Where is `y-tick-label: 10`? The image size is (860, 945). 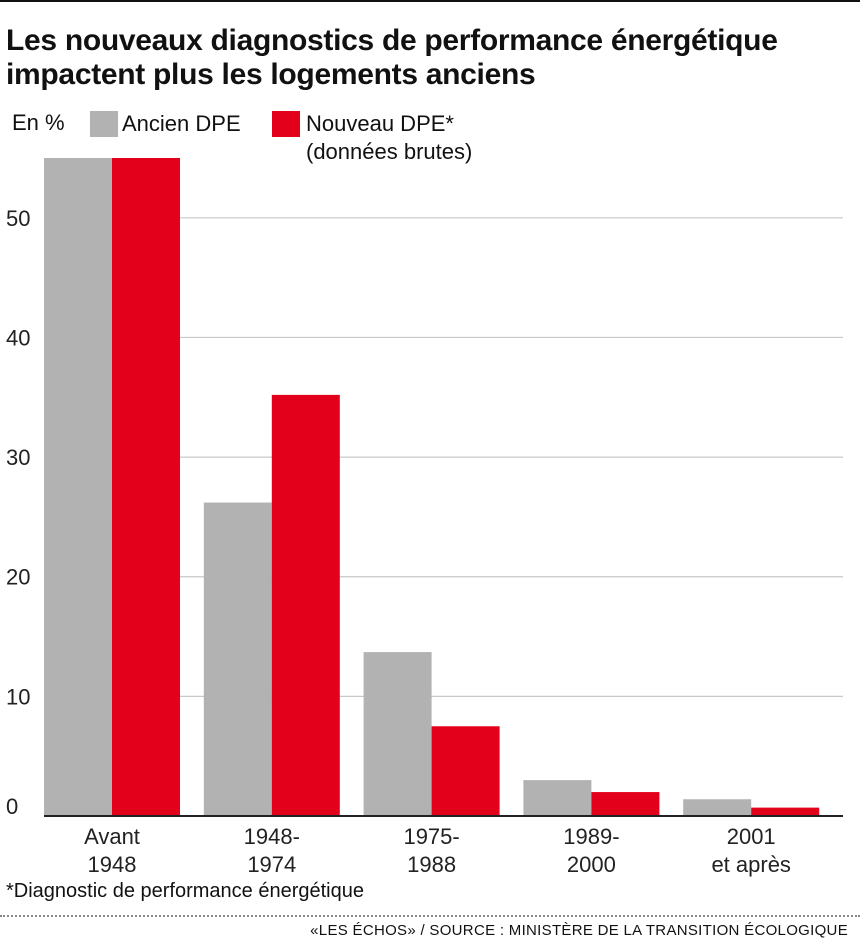
y-tick-label: 10 is located at coordinates (18, 696).